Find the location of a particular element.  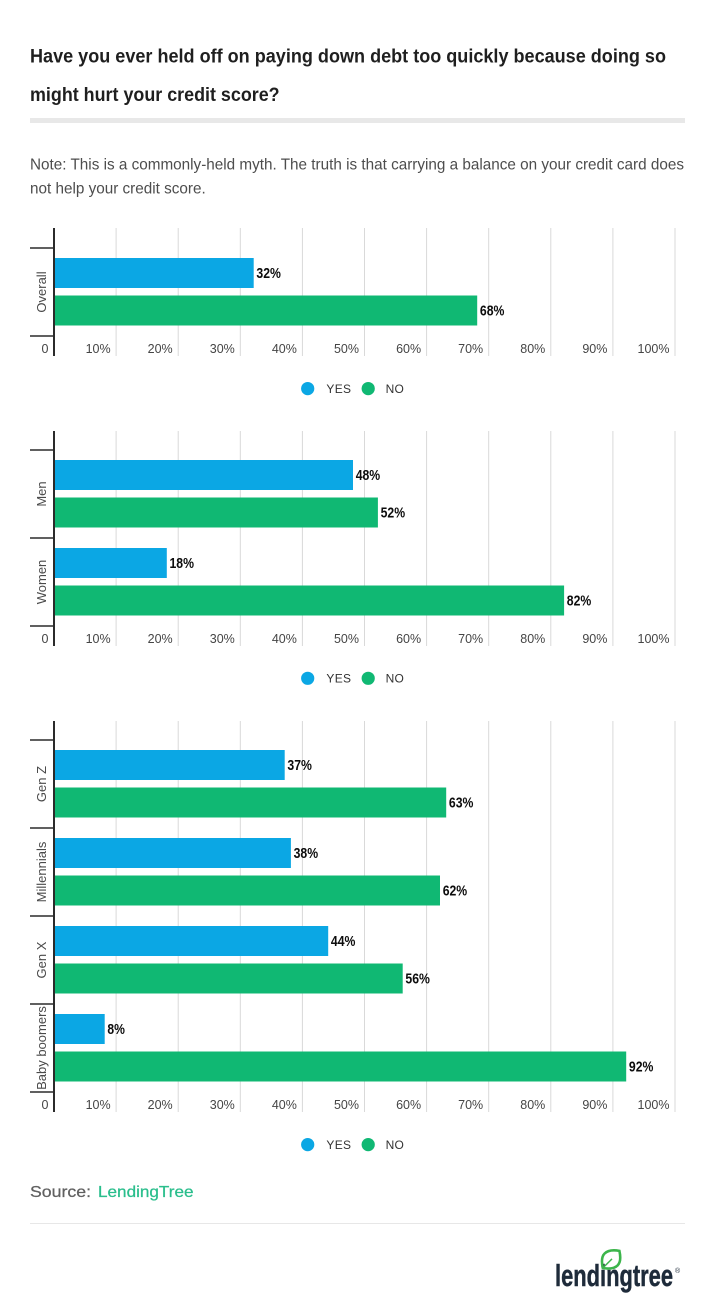

svg-text: 68% is located at coordinates (492, 310).